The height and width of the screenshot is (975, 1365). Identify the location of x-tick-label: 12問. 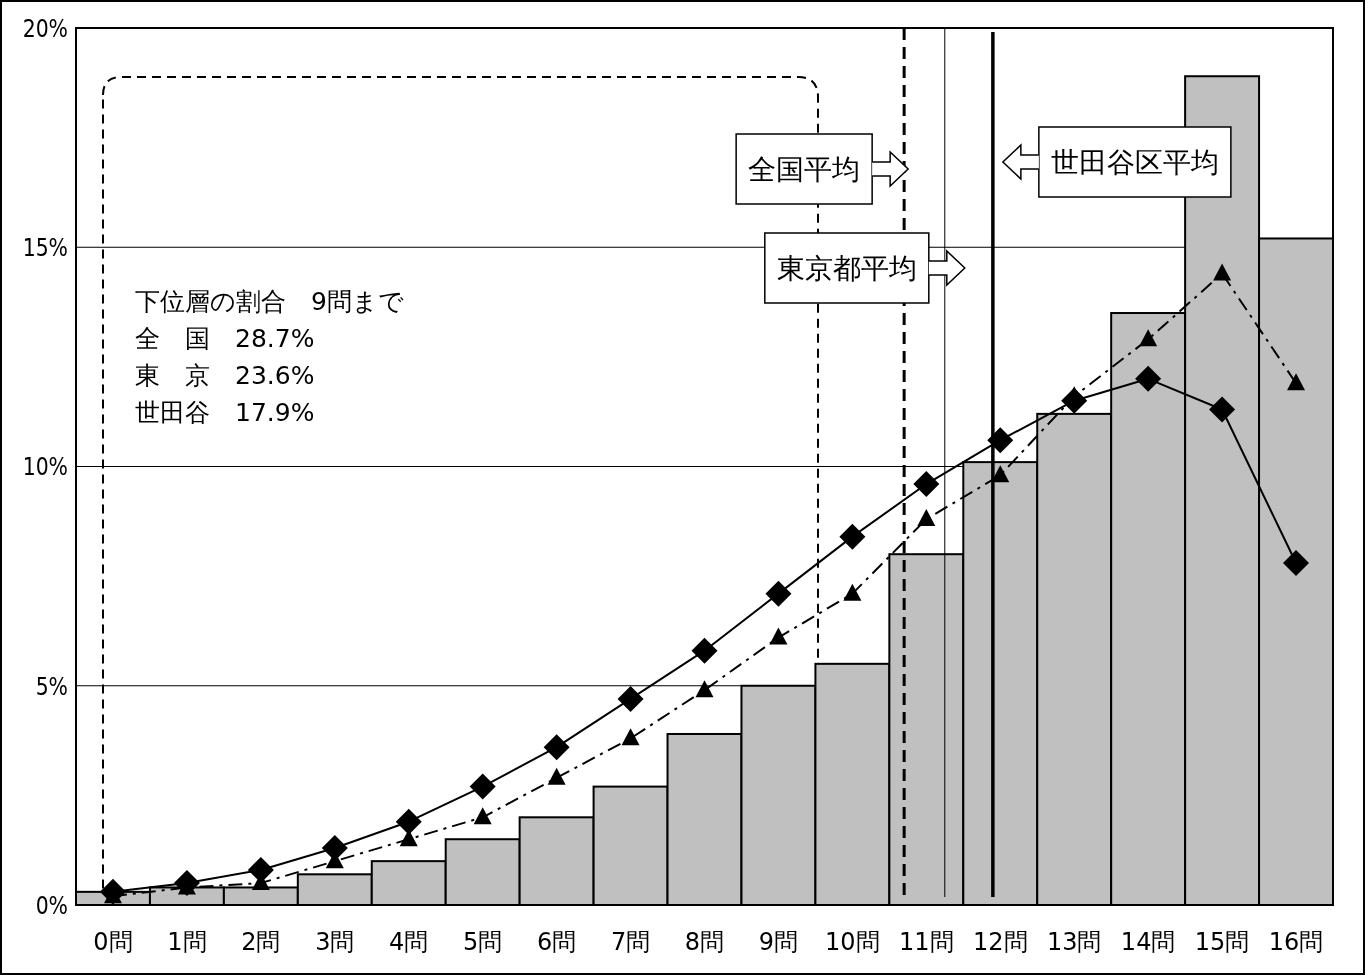
(1000, 942).